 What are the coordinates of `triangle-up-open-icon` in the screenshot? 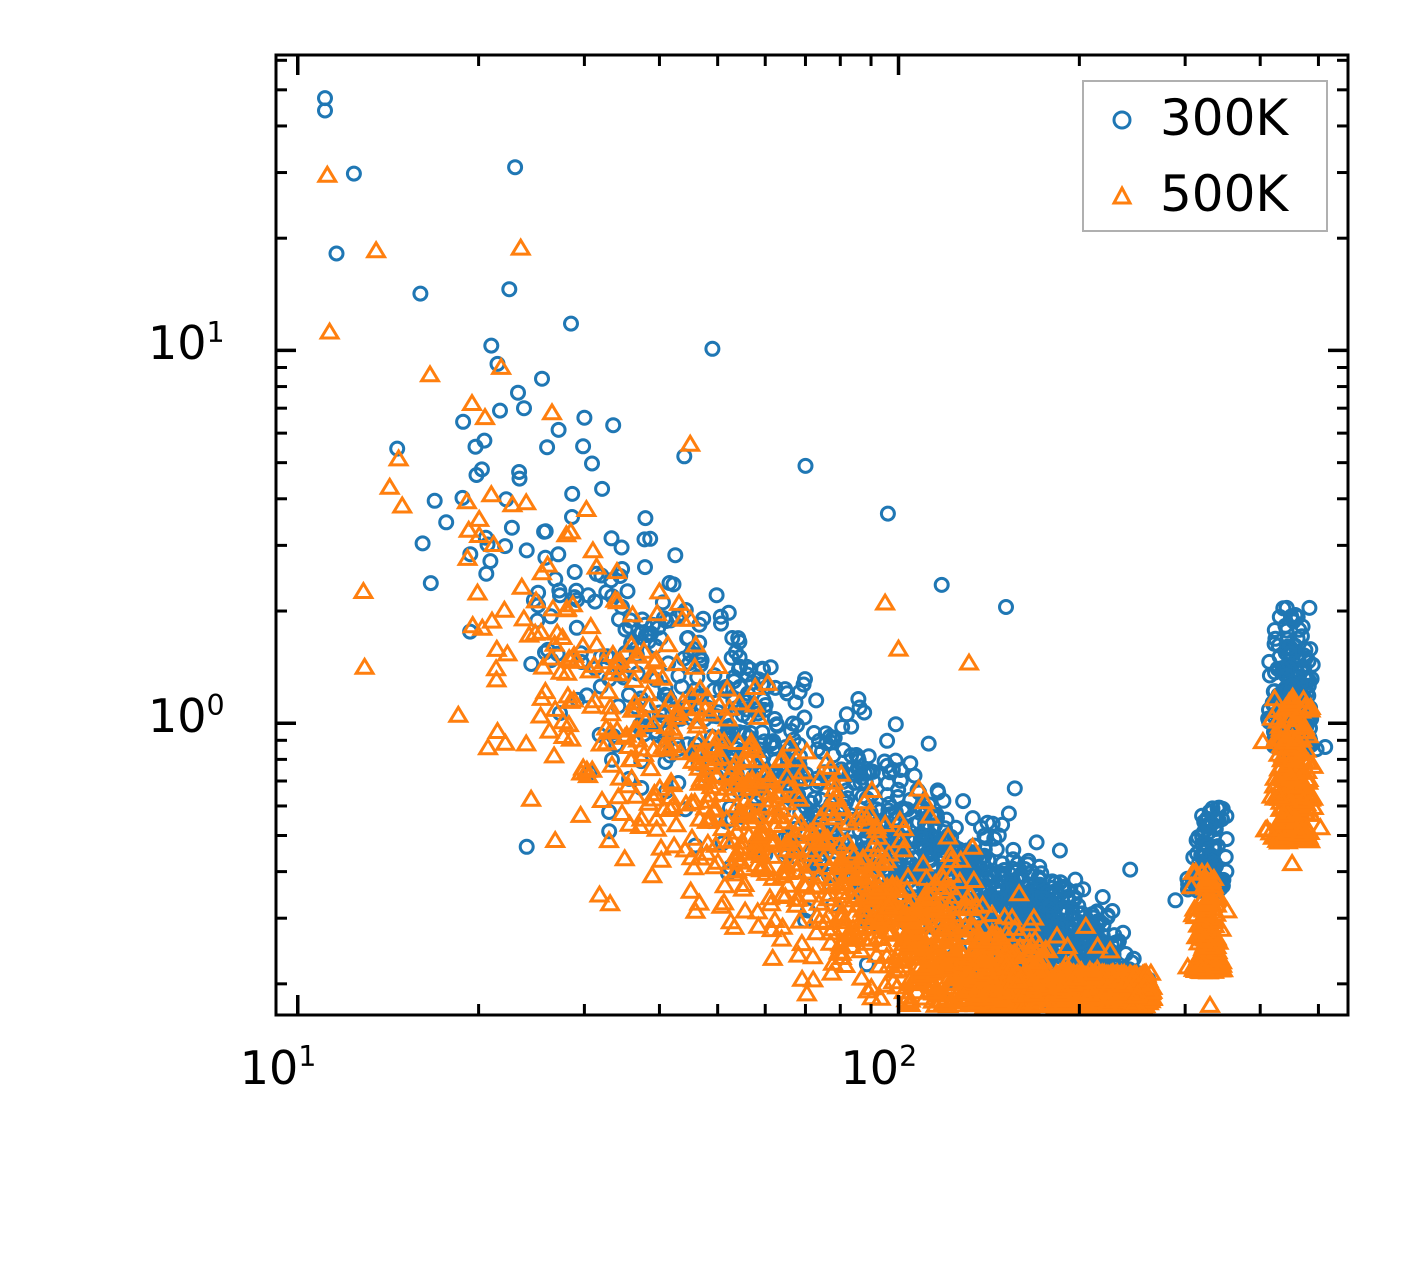 It's located at (1122, 196).